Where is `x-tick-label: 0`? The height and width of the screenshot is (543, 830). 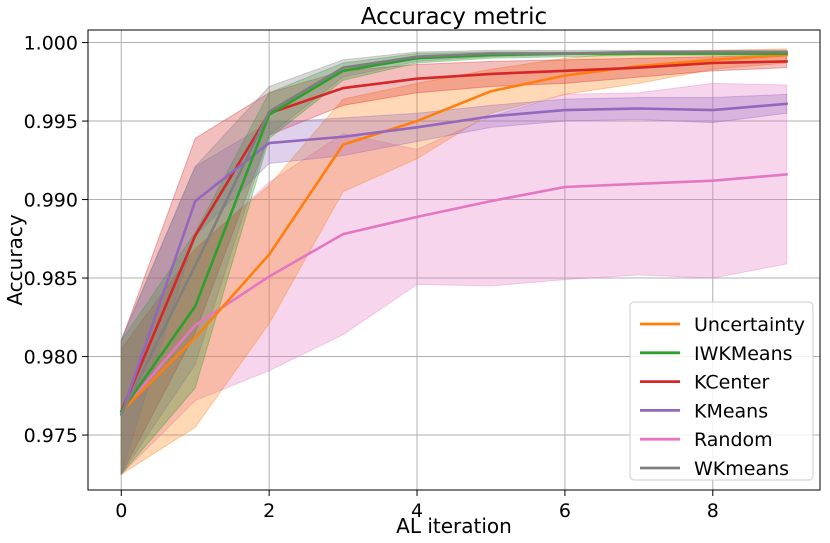
x-tick-label: 0 is located at coordinates (121, 511).